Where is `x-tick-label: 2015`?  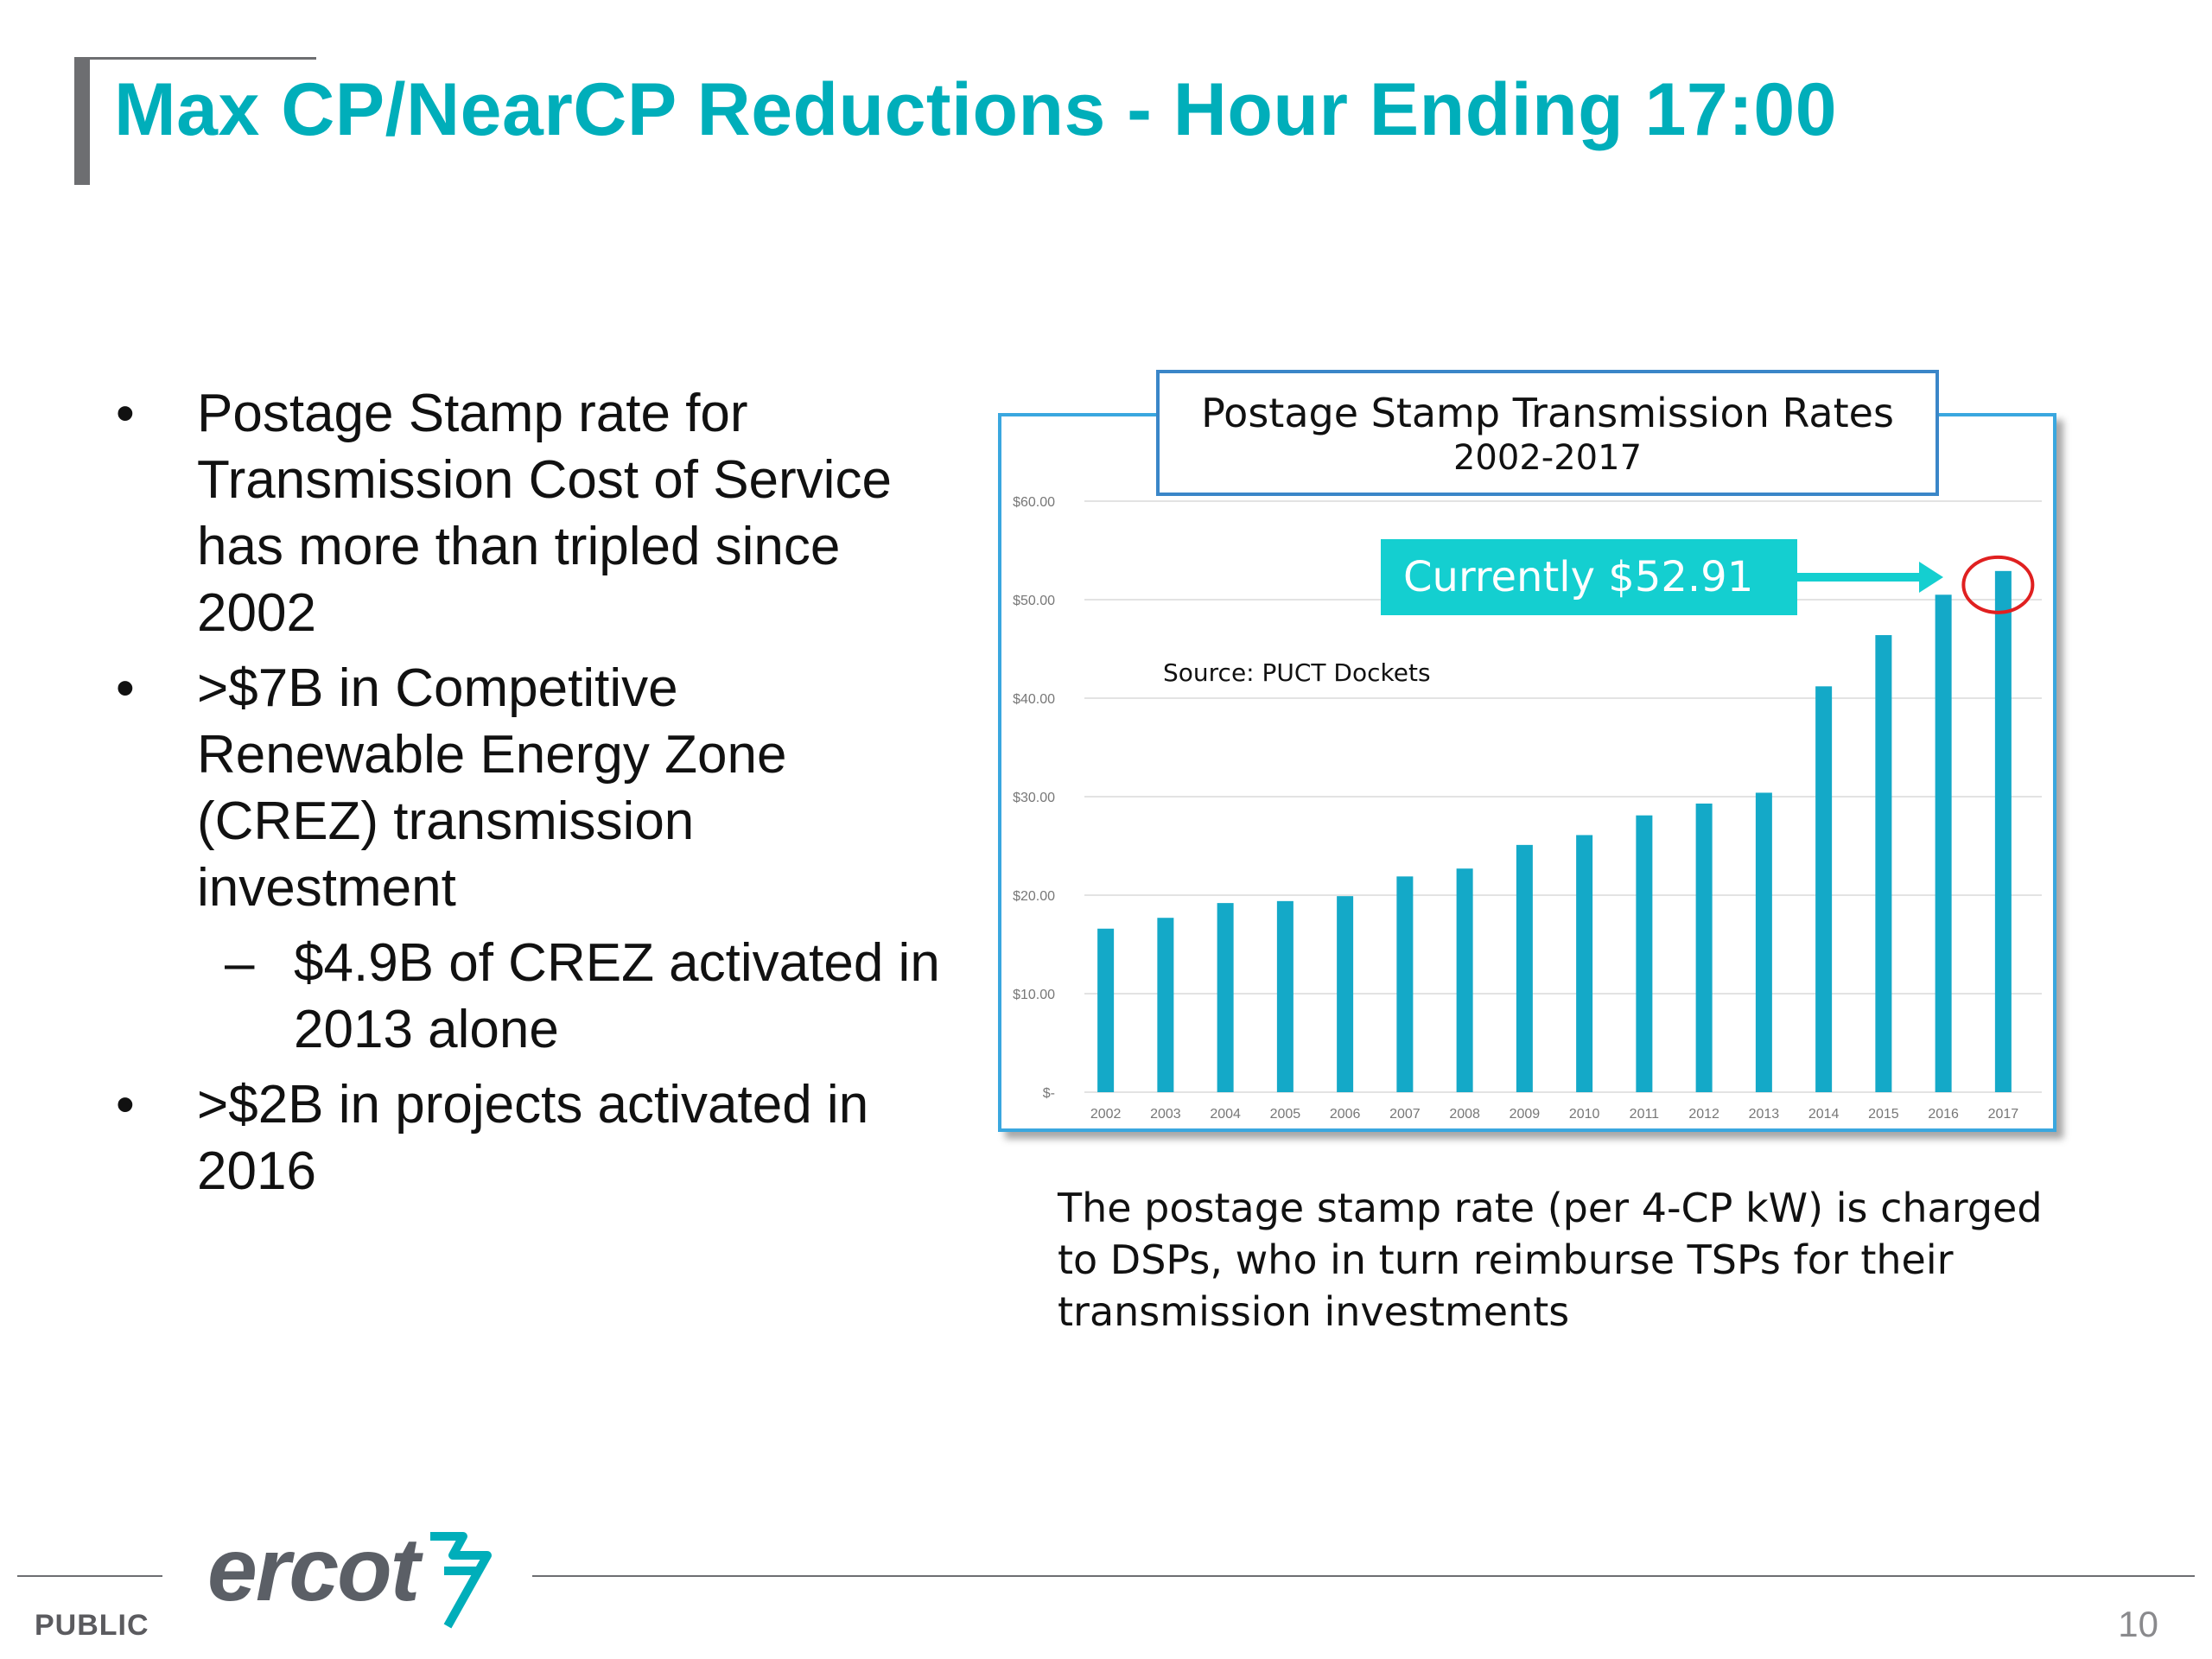 x-tick-label: 2015 is located at coordinates (1883, 1114).